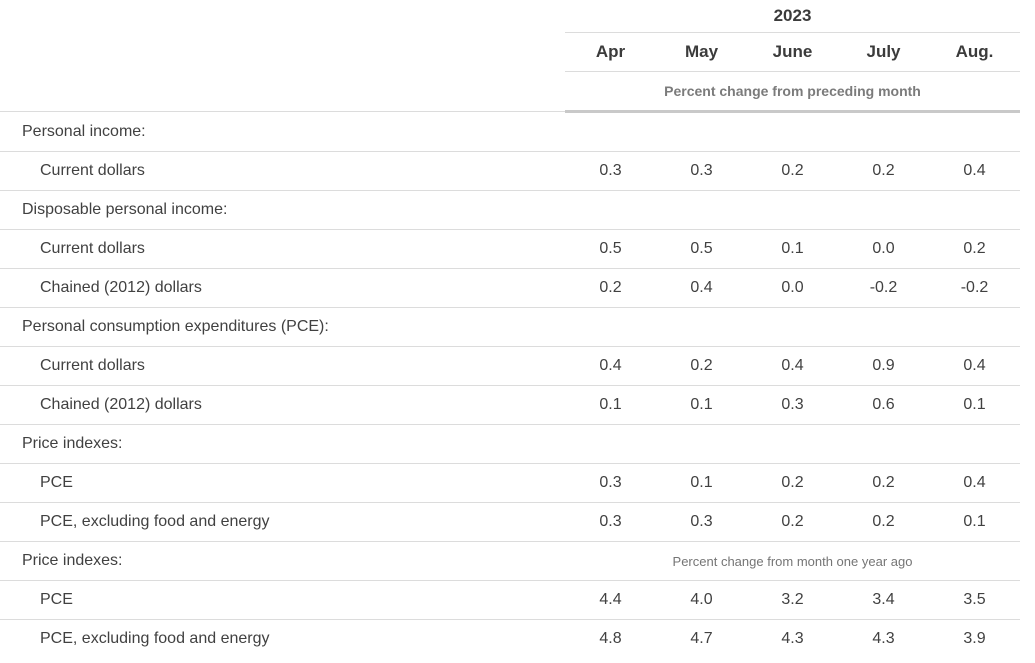 This screenshot has width=1035, height=663. I want to click on column-header-may: May, so click(701, 52).